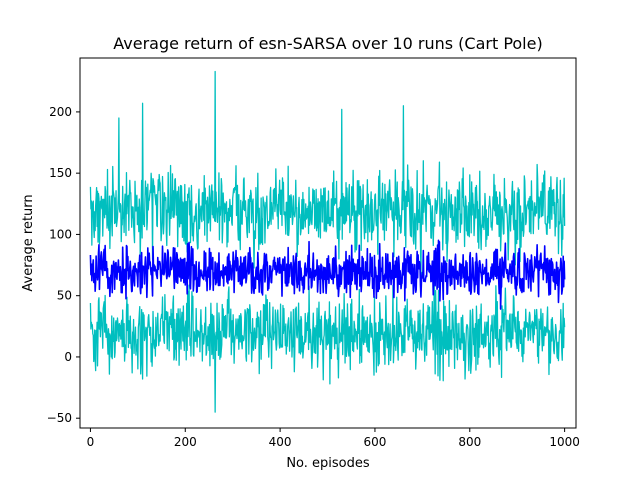 The height and width of the screenshot is (480, 640). What do you see at coordinates (328, 463) in the screenshot?
I see `x-axis-label: No. episodes` at bounding box center [328, 463].